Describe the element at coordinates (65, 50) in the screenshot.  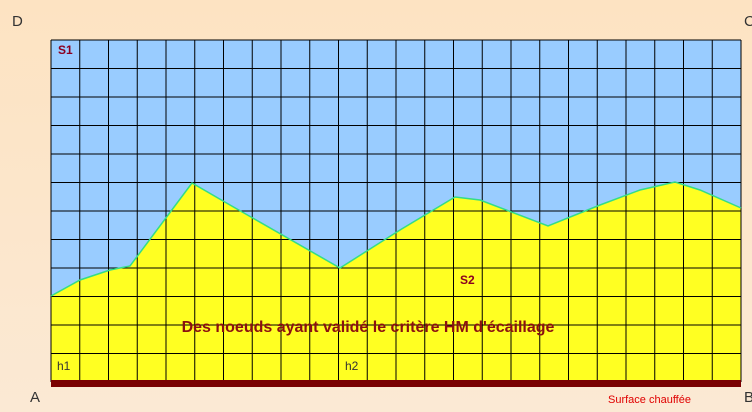
I see `region-label: S1` at that location.